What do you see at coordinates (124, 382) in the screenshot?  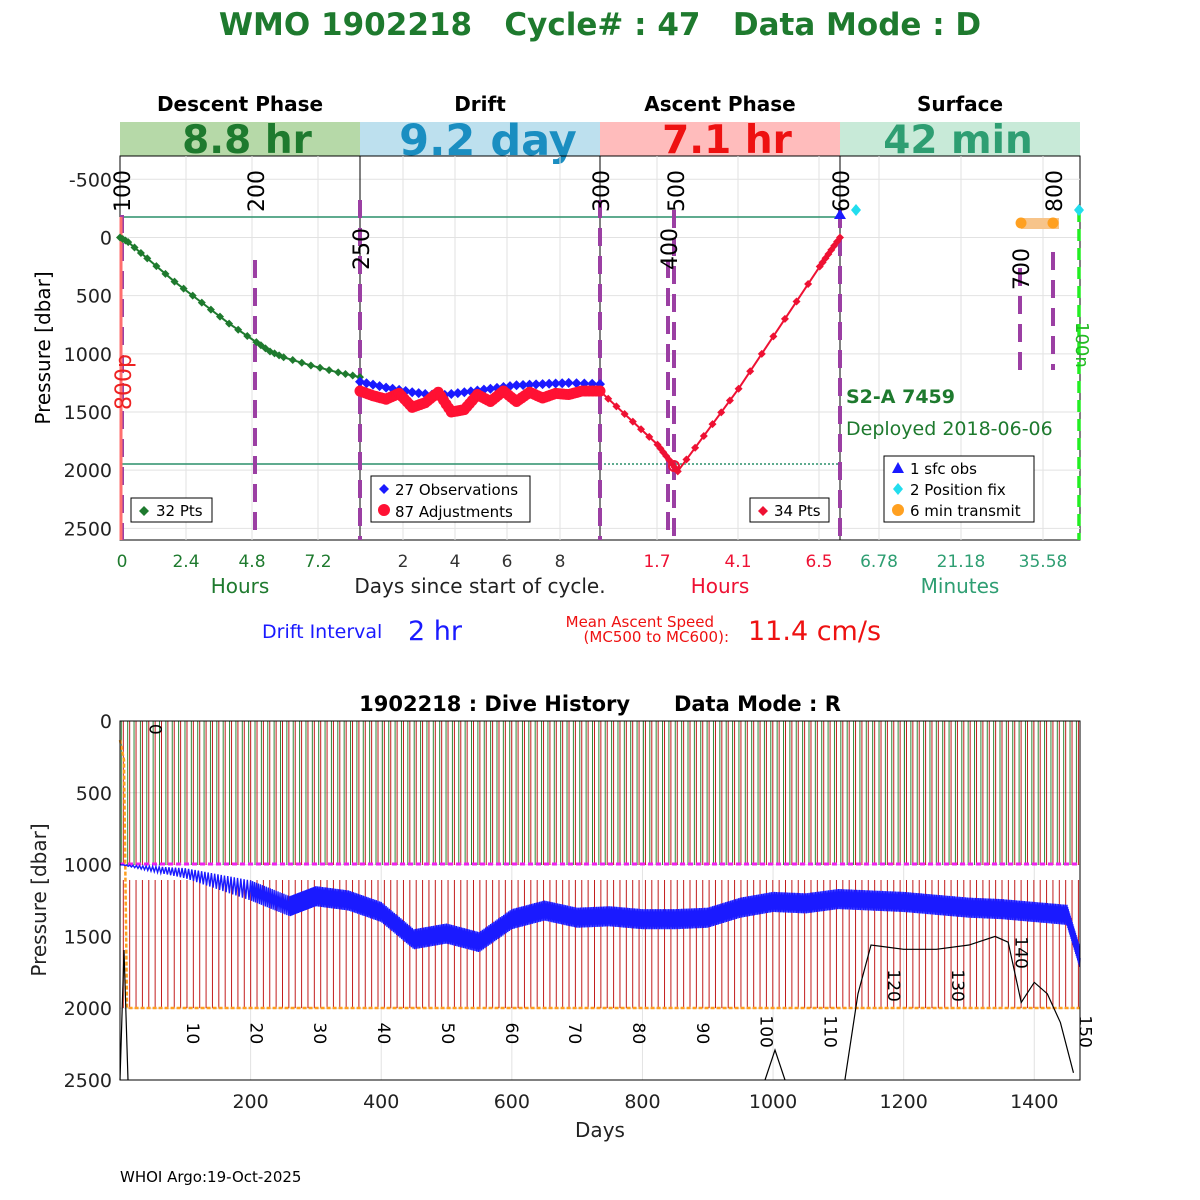 I see `side-label-800p: 800p` at bounding box center [124, 382].